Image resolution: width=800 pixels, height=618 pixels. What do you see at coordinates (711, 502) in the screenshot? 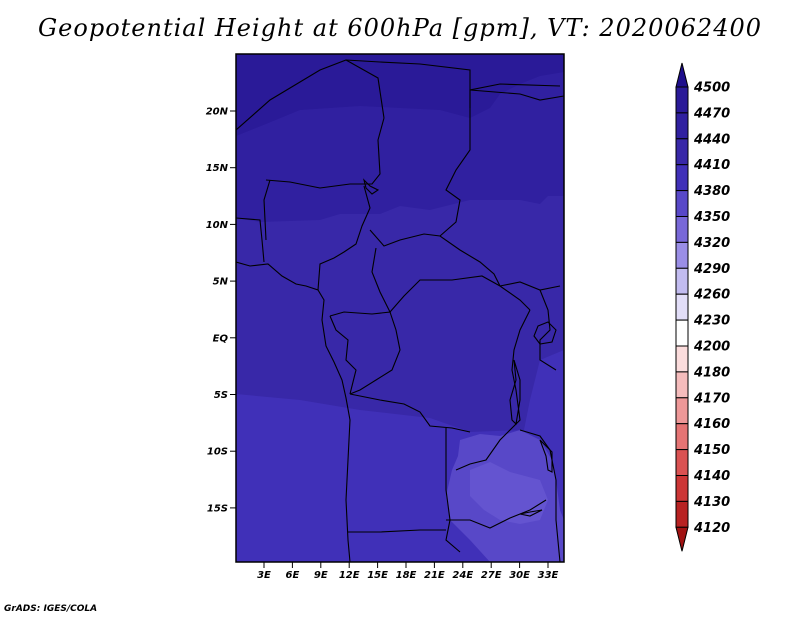
I see `colorbar-level-label: 4130` at bounding box center [711, 502].